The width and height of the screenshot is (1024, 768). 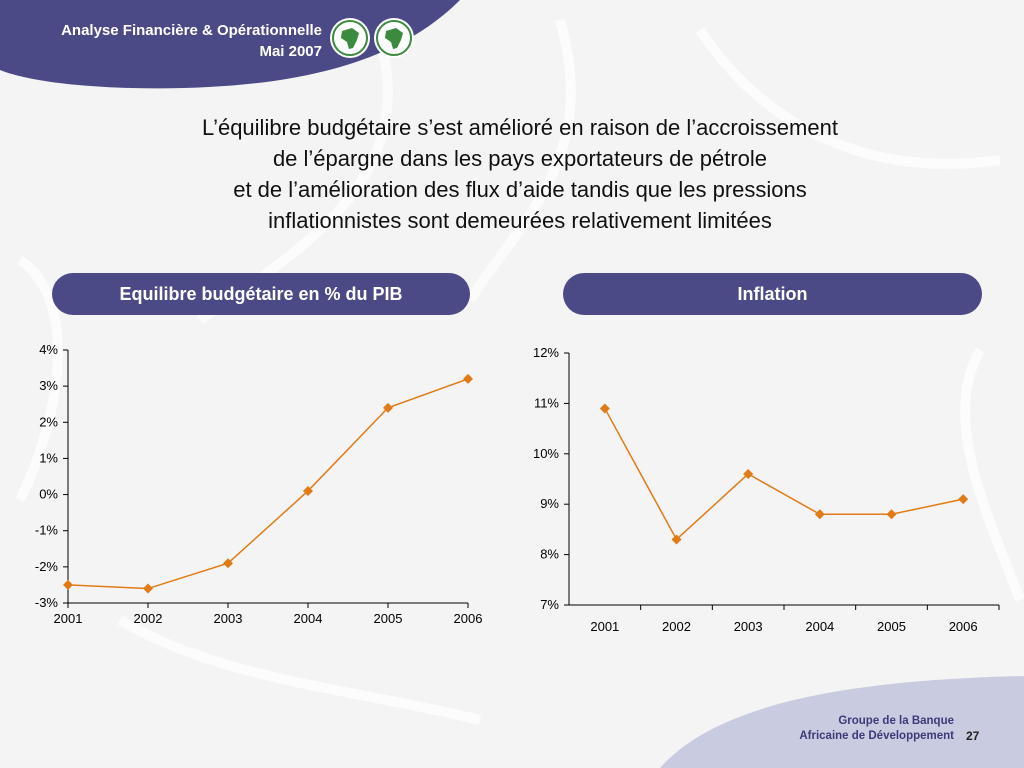 What do you see at coordinates (48, 385) in the screenshot?
I see `y-tick-label: 3%` at bounding box center [48, 385].